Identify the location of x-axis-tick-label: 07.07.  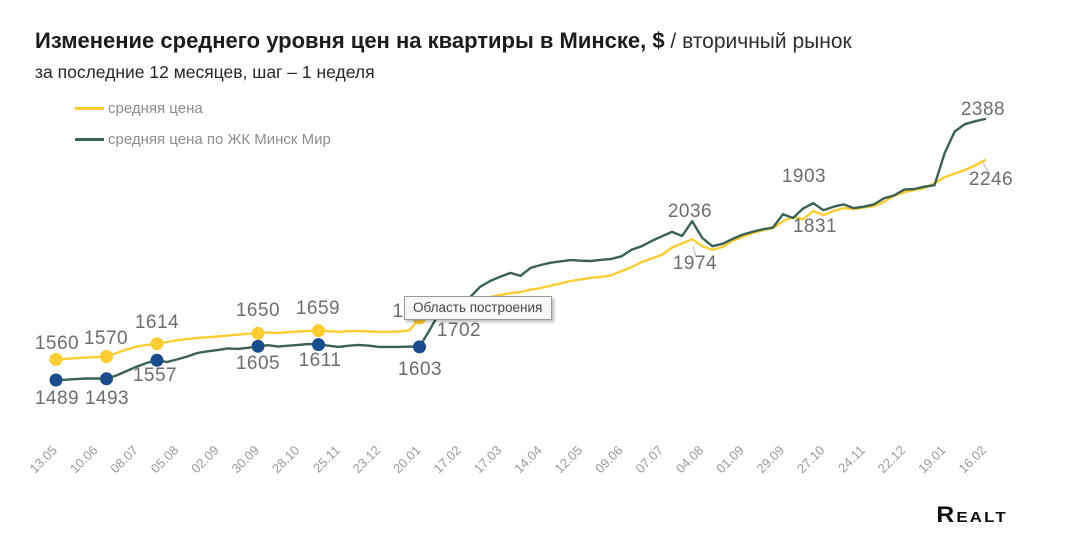
(649, 460).